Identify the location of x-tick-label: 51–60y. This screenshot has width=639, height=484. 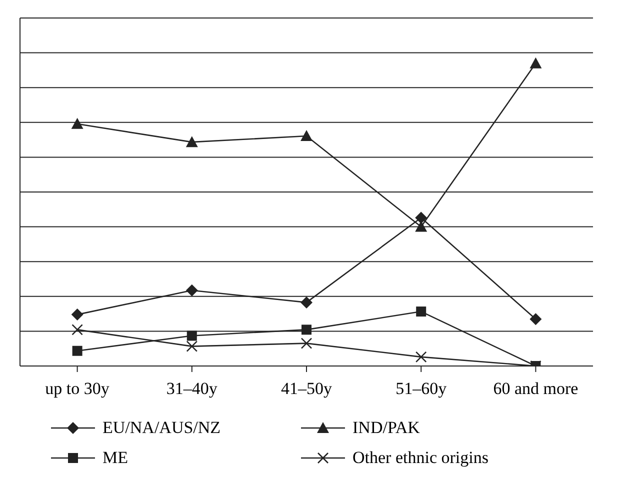
(422, 388).